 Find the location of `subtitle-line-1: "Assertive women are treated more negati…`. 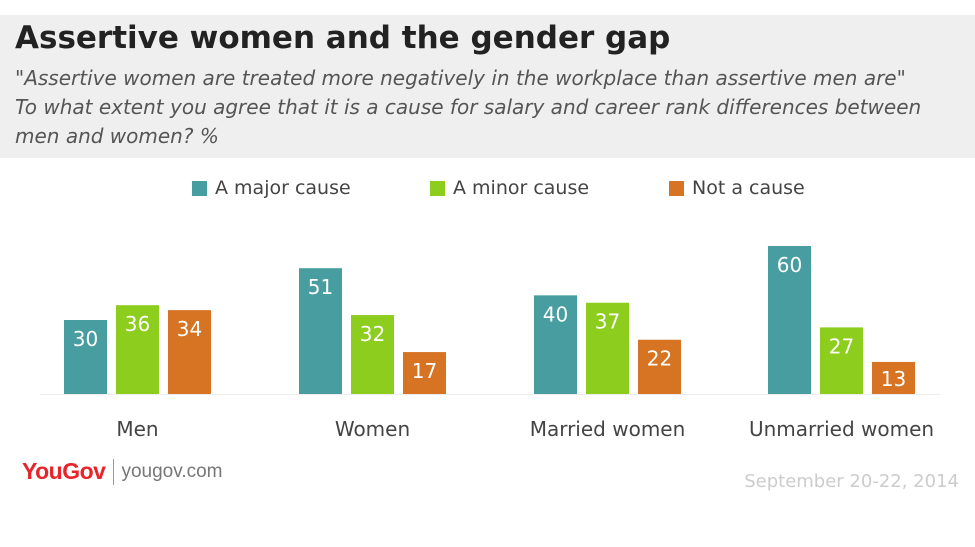

subtitle-line-1: "Assertive women are treated more negati… is located at coordinates (460, 78).